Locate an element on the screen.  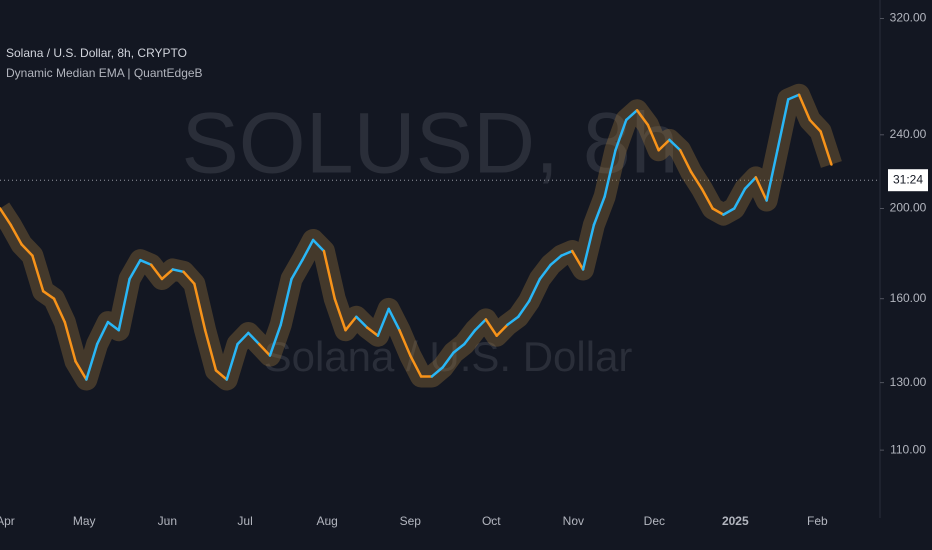
x-tick-label: 2025 is located at coordinates (735, 521).